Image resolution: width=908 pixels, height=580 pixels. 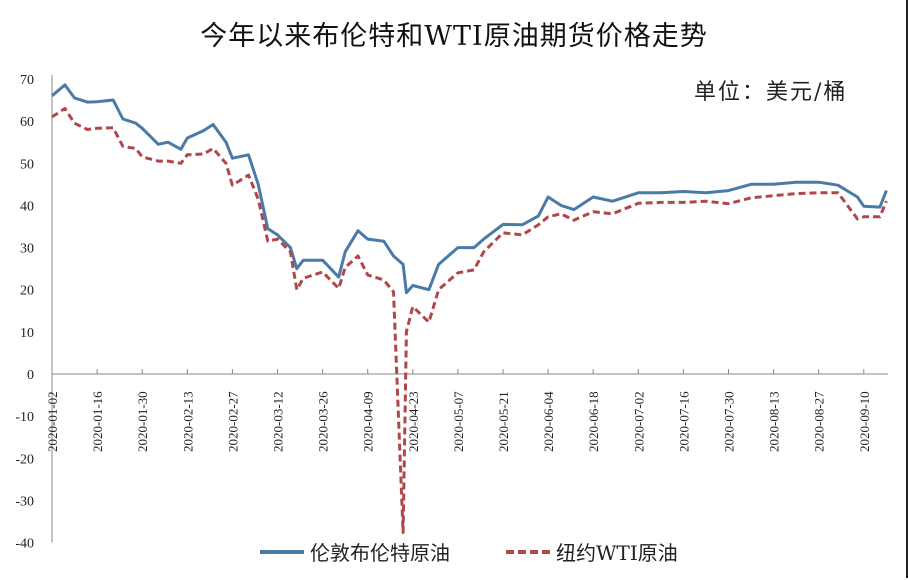 What do you see at coordinates (30, 375) in the screenshot?
I see `y-tick-label: 0` at bounding box center [30, 375].